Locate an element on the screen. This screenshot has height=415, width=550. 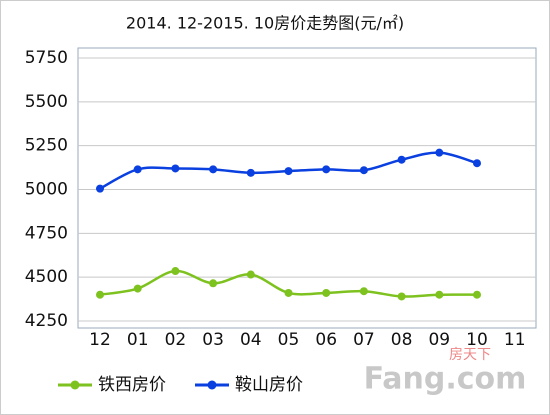
x-tick-label: 01 is located at coordinates (138, 340).